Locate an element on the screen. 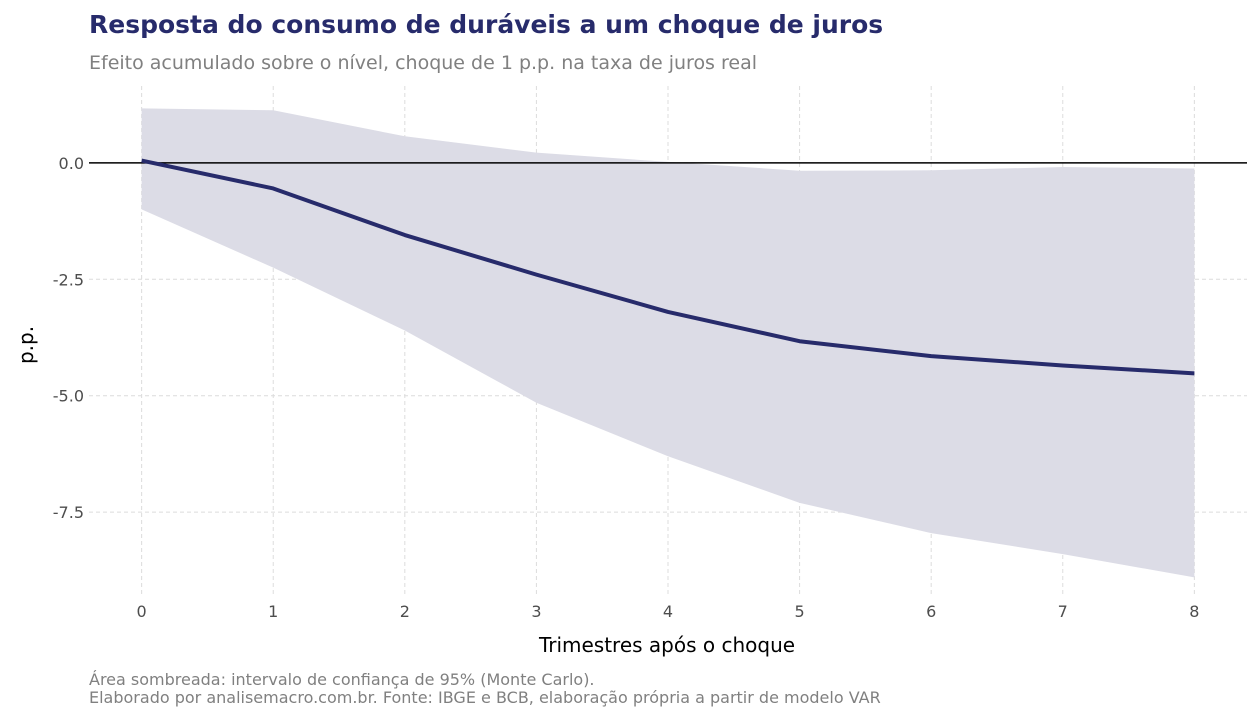 This screenshot has height=720, width=1260. y-tick-label: -2.5 is located at coordinates (68, 279).